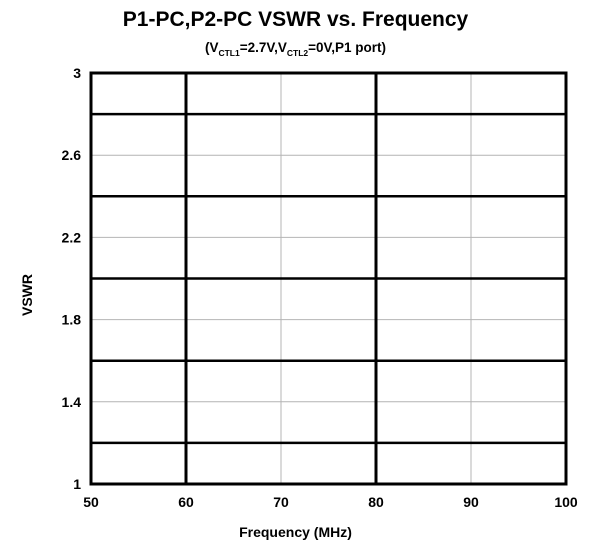  What do you see at coordinates (77, 484) in the screenshot?
I see `y-tick-label: 1` at bounding box center [77, 484].